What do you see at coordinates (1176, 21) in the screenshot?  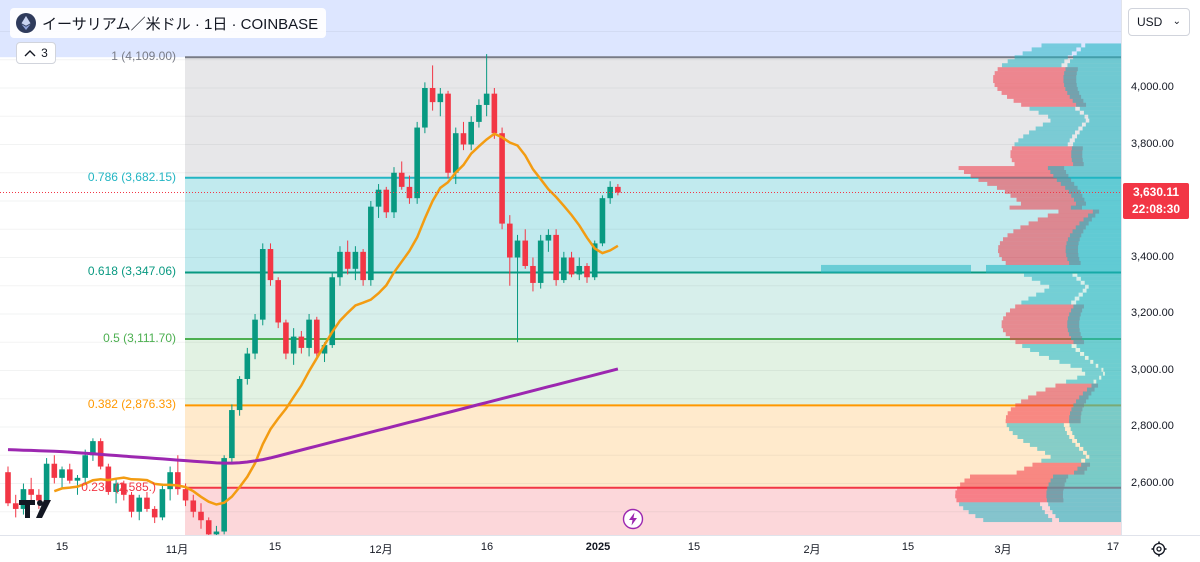 I see `chevron-down-icon: ⌄` at bounding box center [1176, 21].